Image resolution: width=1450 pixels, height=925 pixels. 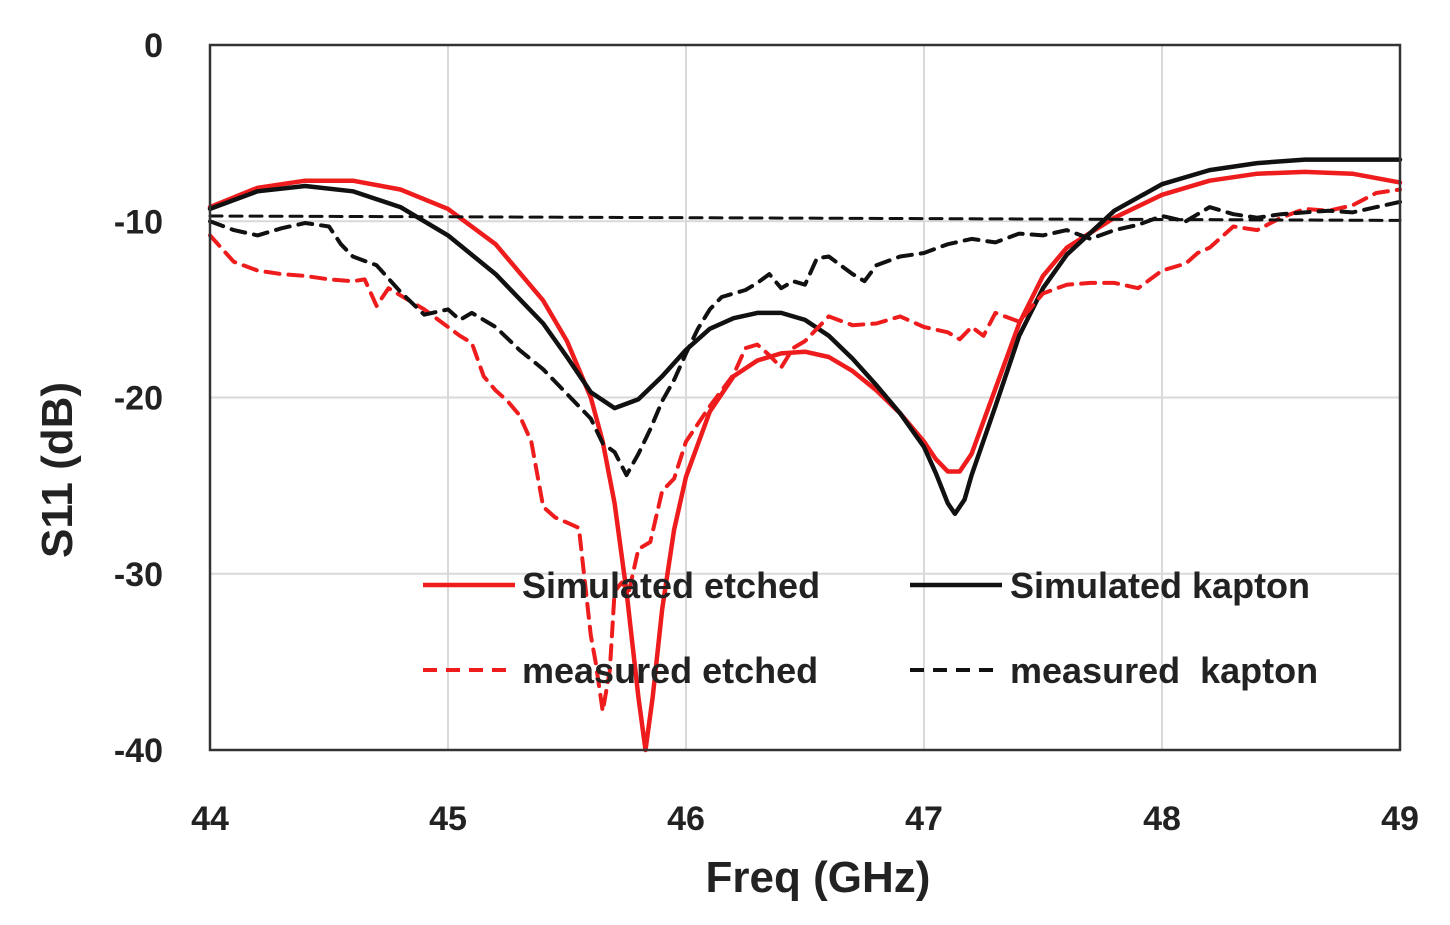 I want to click on series-line--10-db-reference, so click(x=805, y=218).